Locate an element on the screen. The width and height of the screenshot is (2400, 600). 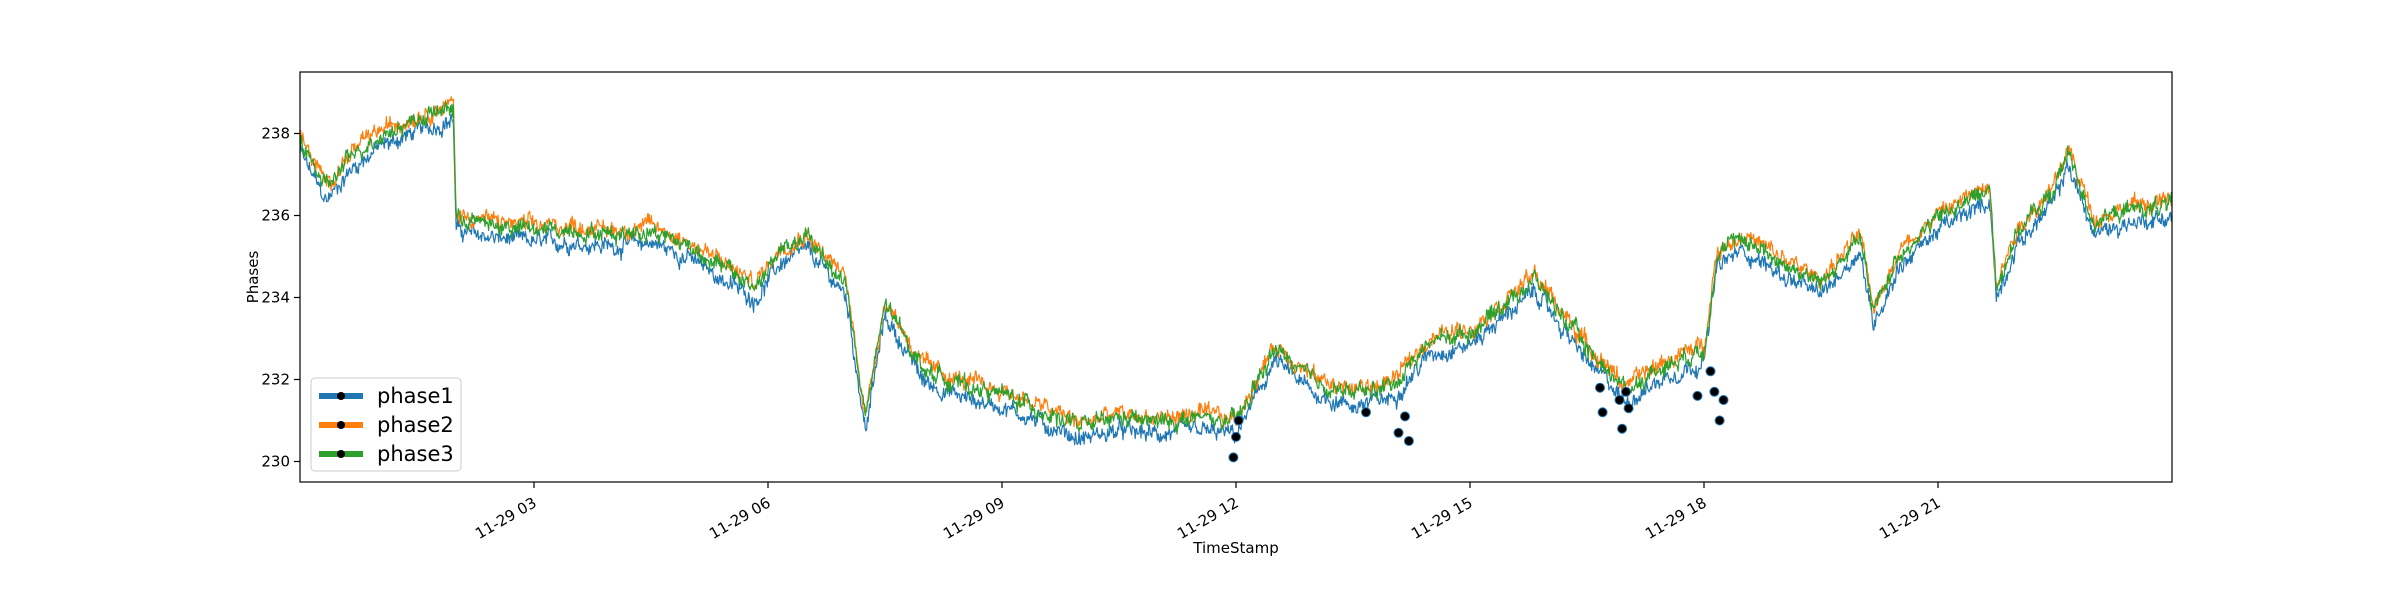
legend: phase1 phase2 phase3 is located at coordinates (386, 424).